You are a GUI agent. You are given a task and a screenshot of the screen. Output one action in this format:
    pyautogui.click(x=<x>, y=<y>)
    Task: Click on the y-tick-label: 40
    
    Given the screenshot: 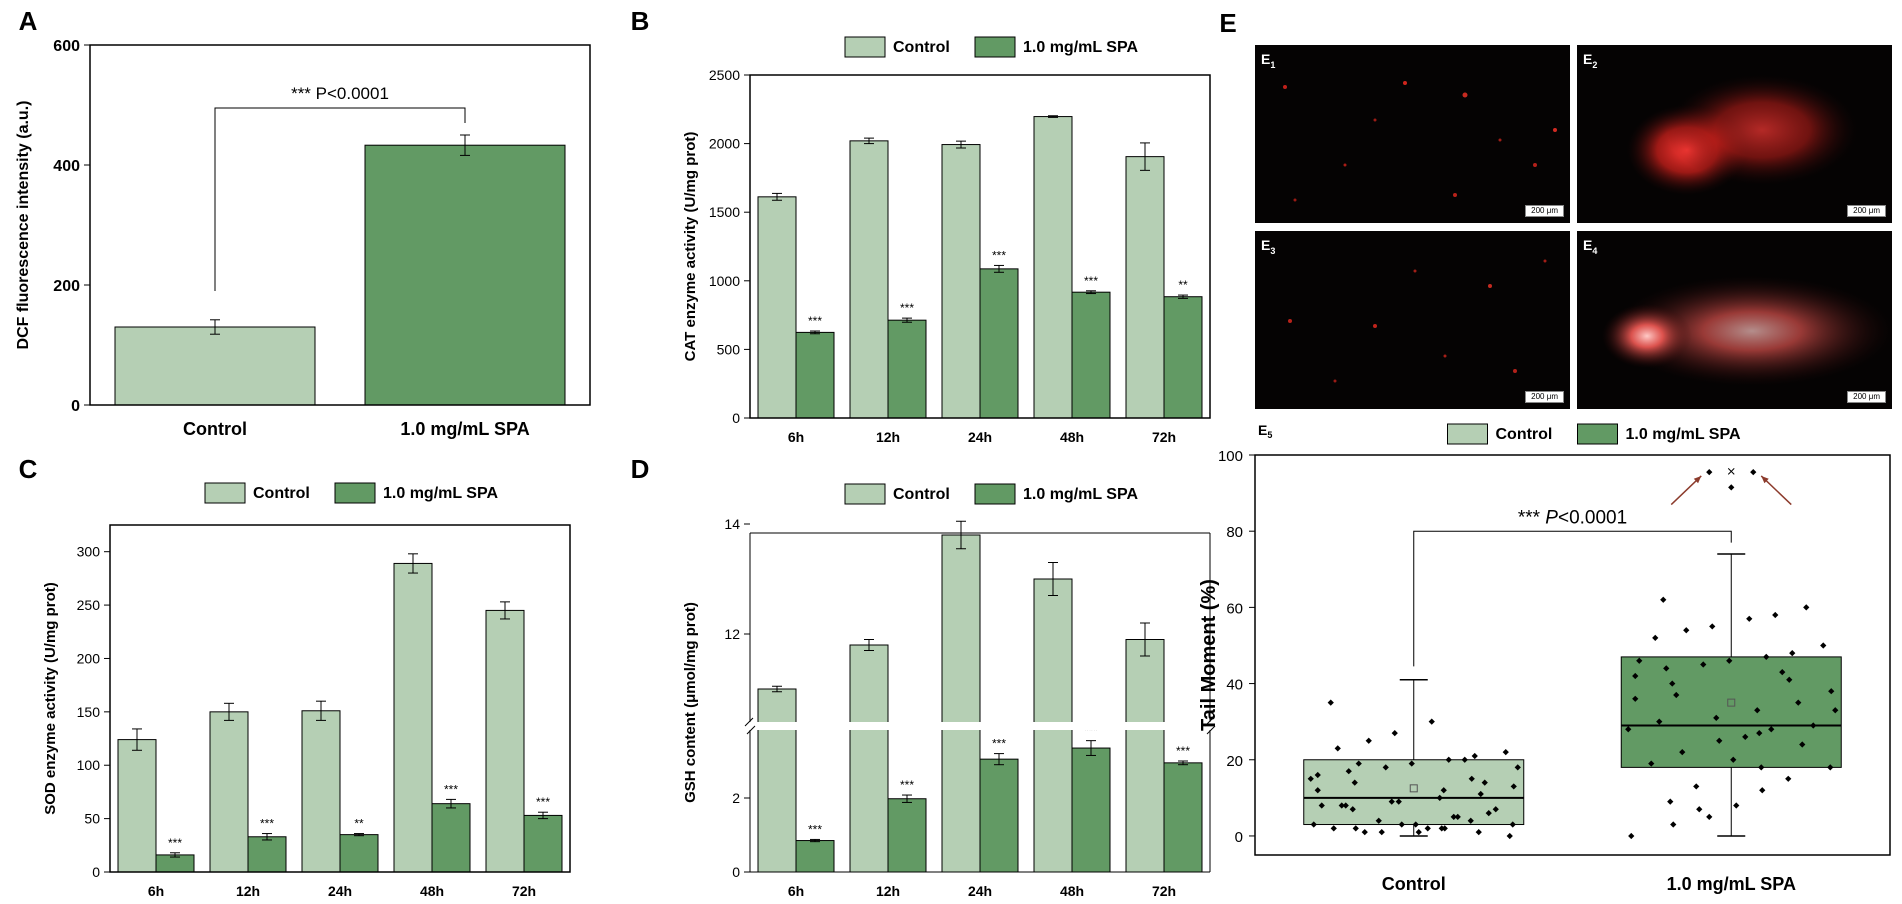 What is the action you would take?
    pyautogui.click(x=1234, y=685)
    